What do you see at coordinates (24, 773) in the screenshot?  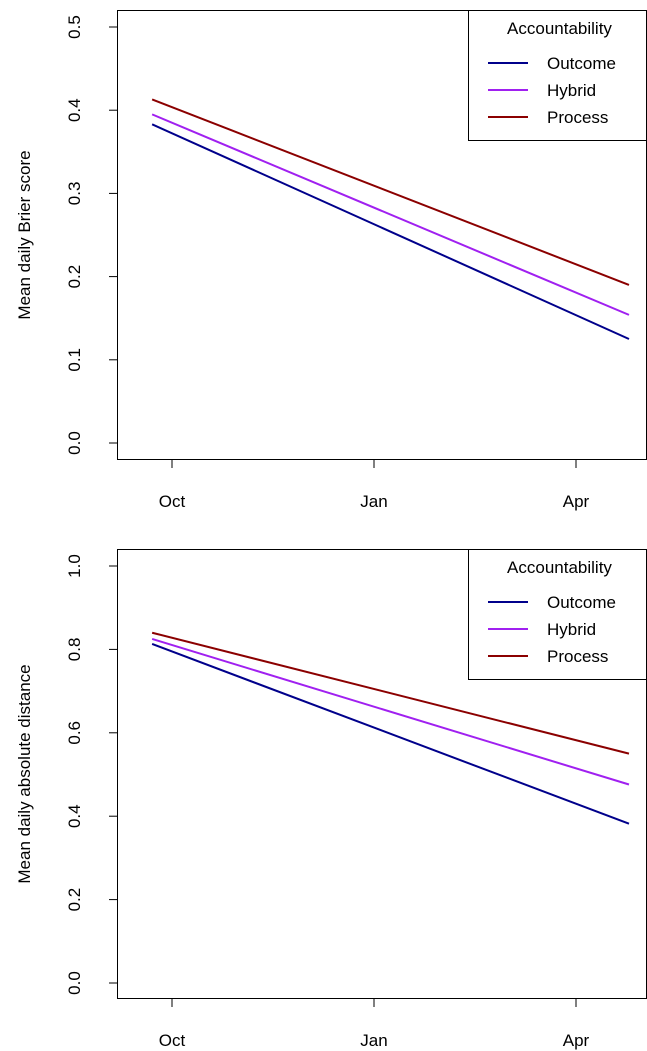 I see `y-axis-title: Mean daily absolute distance` at bounding box center [24, 773].